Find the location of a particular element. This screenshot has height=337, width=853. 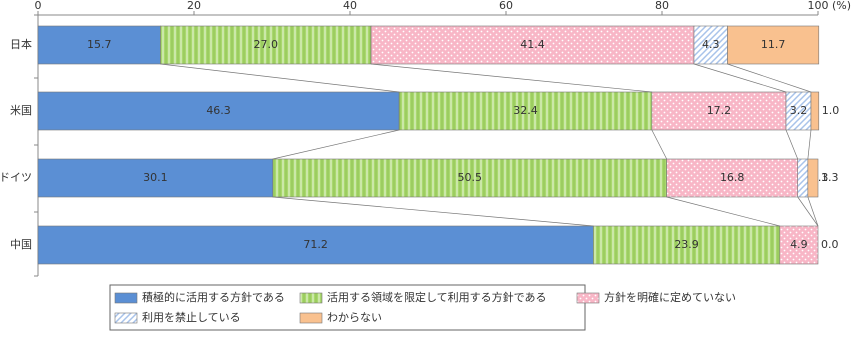

legend-label: わからない is located at coordinates (354, 317).